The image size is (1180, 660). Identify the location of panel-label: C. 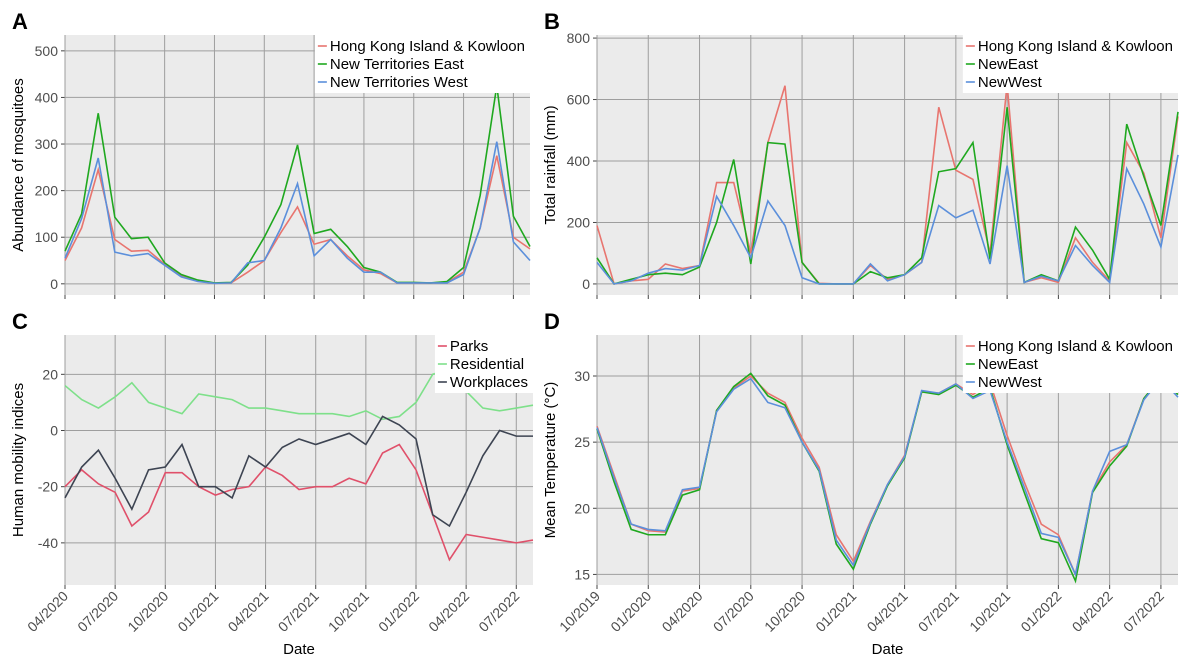
(20, 321).